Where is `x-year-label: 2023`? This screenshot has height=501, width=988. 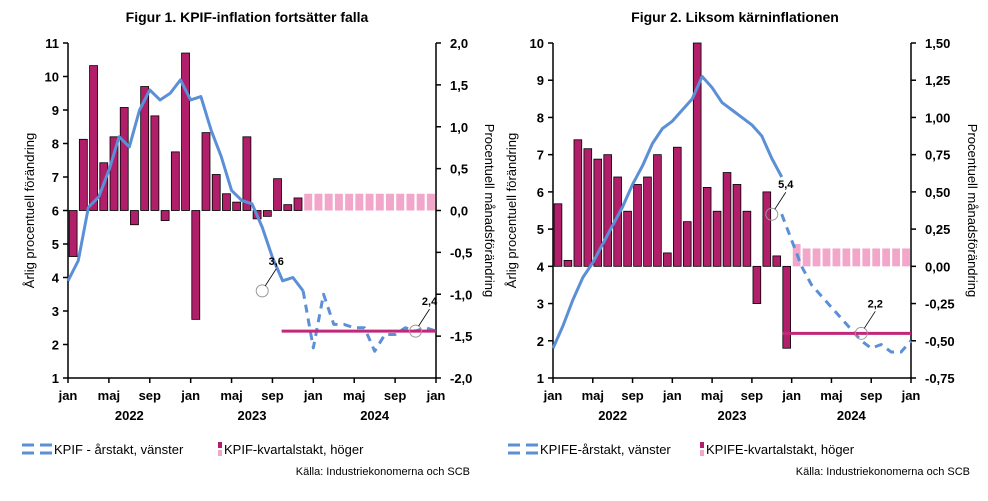 x-year-label: 2023 is located at coordinates (732, 415).